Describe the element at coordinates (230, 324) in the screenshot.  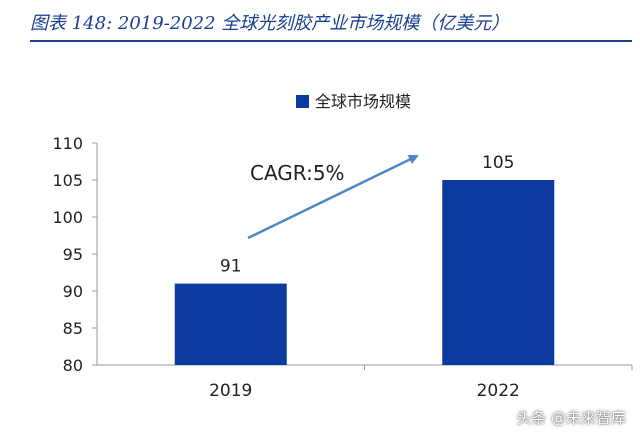
I see `bar-2019` at that location.